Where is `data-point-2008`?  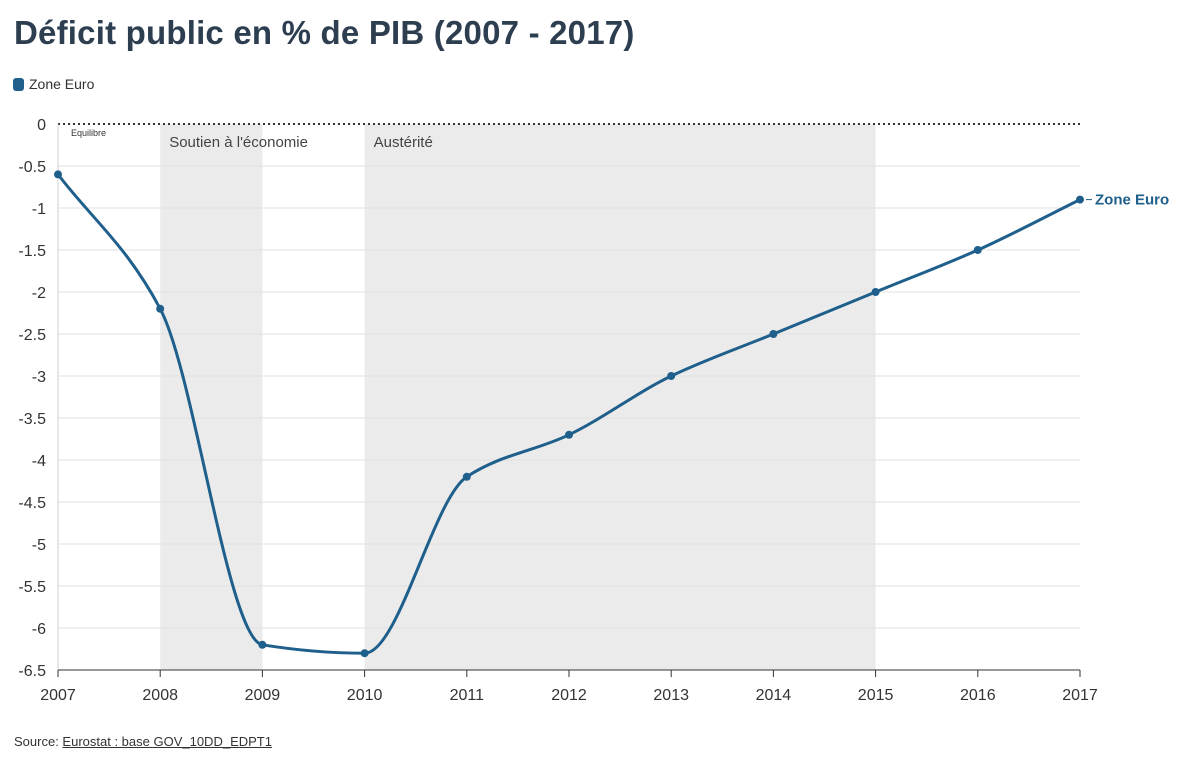 data-point-2008 is located at coordinates (160, 308).